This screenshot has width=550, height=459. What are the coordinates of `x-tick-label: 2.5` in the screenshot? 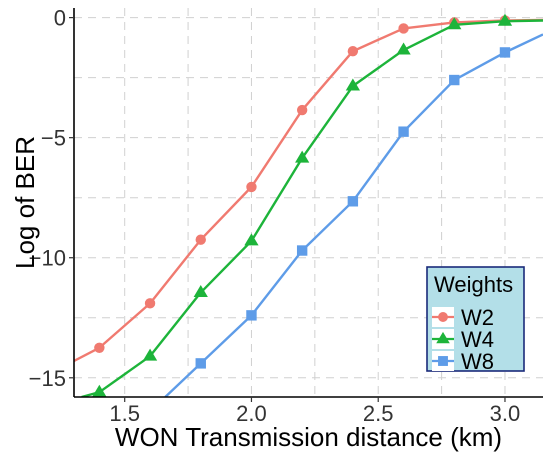 It's located at (378, 413).